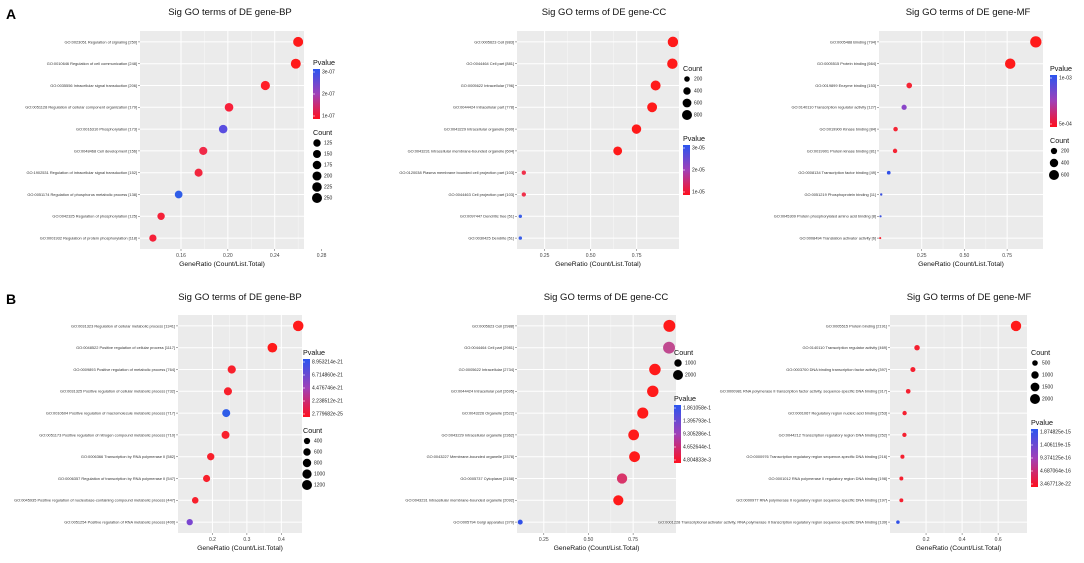 The height and width of the screenshot is (563, 1084). What do you see at coordinates (240, 297) in the screenshot?
I see `chart-title: Sig GO terms of DE gene-BP` at bounding box center [240, 297].